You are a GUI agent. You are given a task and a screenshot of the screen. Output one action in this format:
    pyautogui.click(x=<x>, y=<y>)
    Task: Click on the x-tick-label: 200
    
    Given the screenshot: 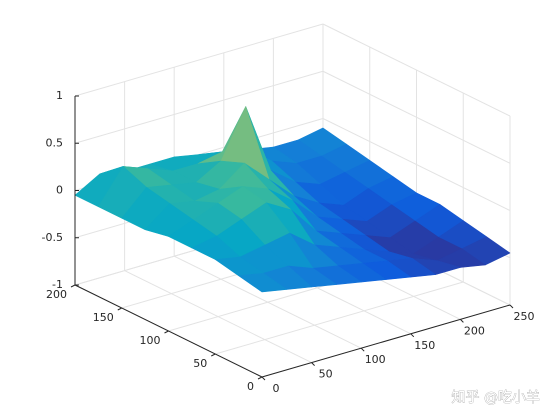 What is the action you would take?
    pyautogui.click(x=474, y=330)
    